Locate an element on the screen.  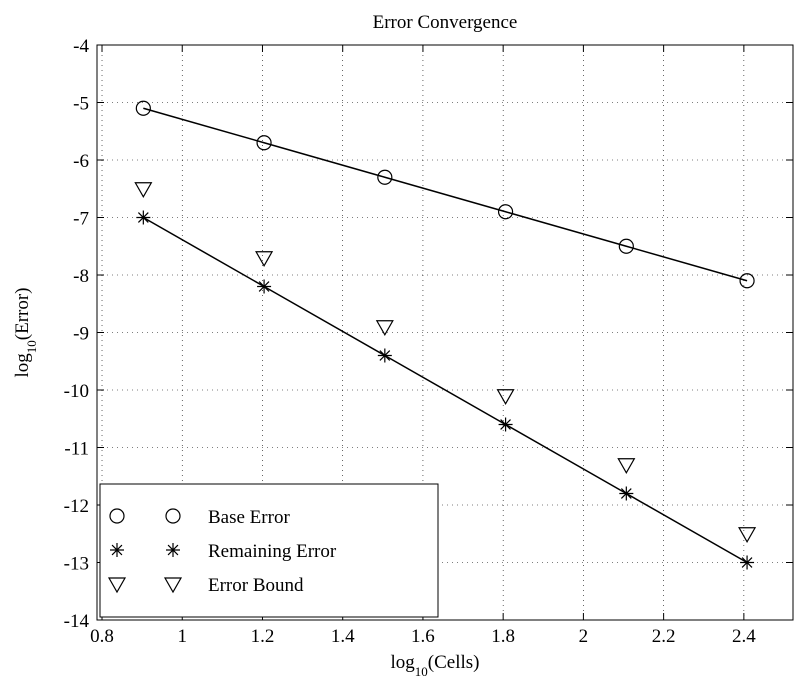
legend-label: Error Bound is located at coordinates (256, 585).